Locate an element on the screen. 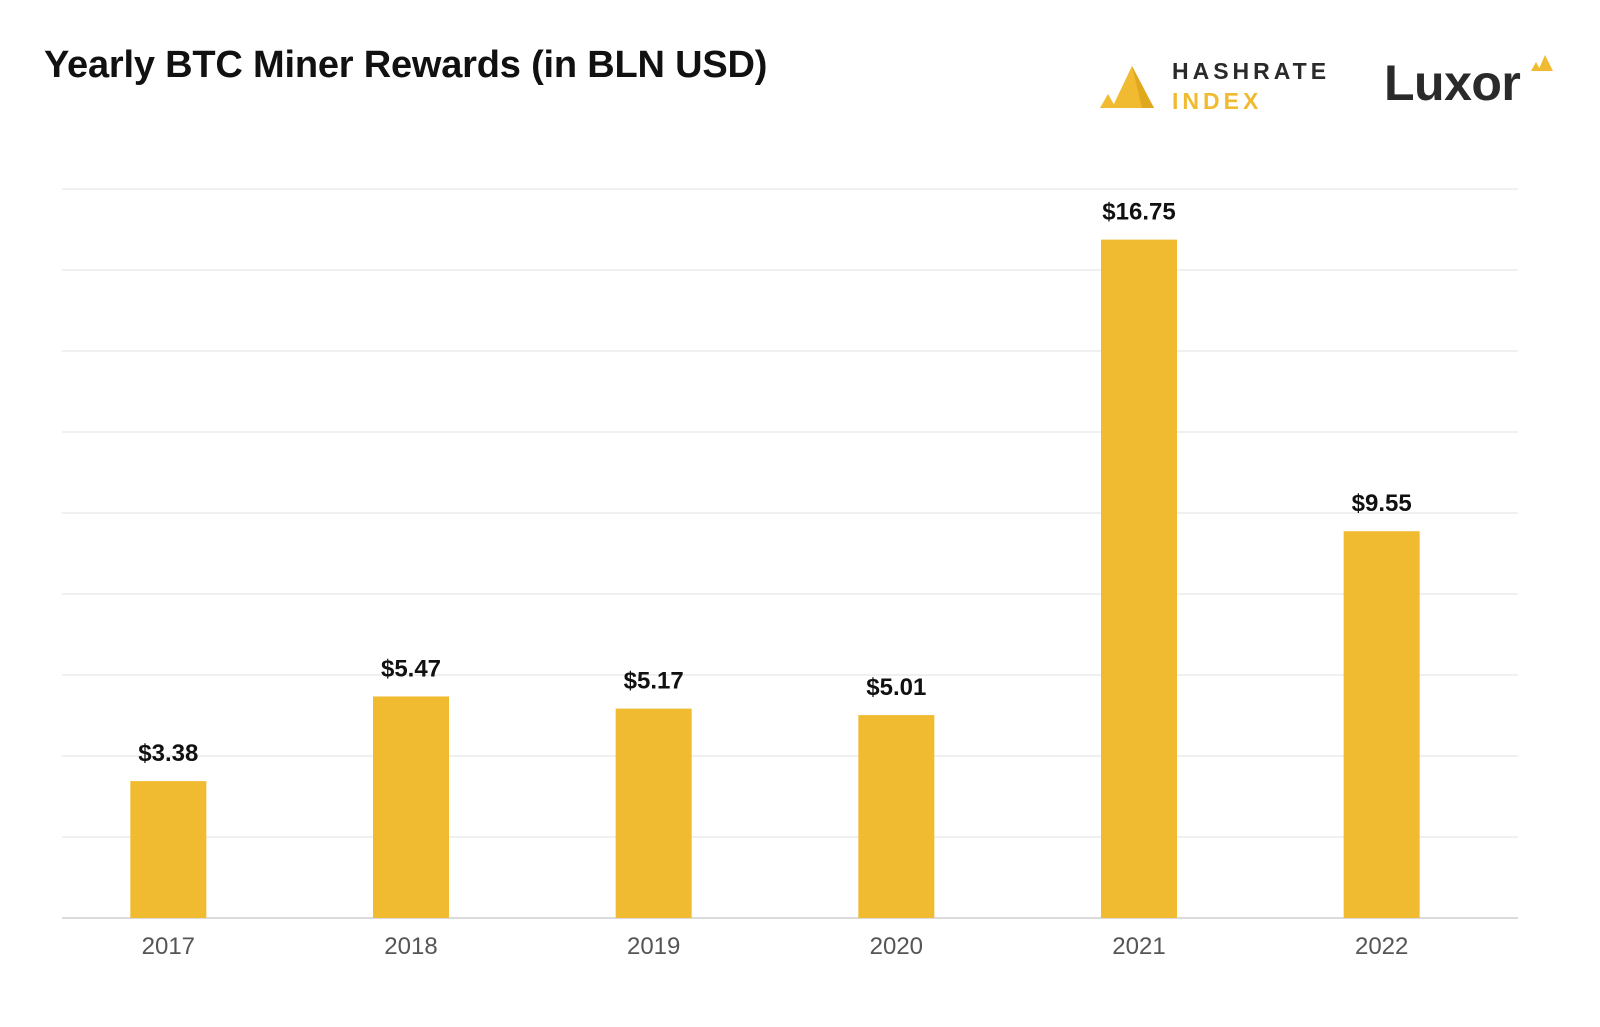 Image resolution: width=1600 pixels, height=1027 pixels. hashrate-index-logo: HASHRATE INDEX is located at coordinates (1218, 88).